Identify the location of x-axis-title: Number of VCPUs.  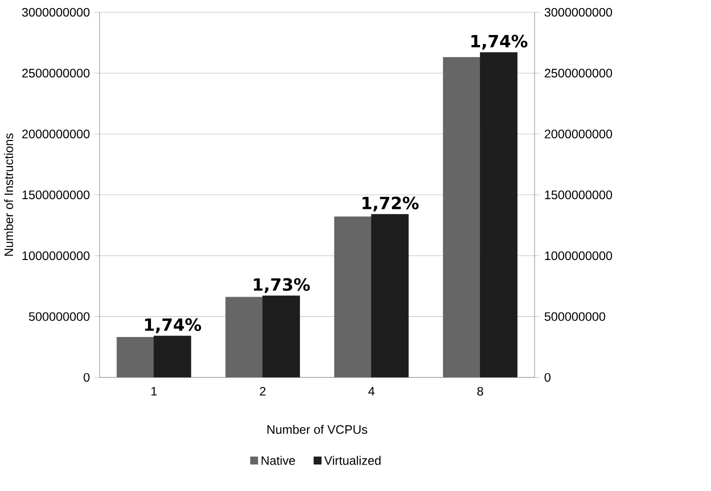
(318, 429).